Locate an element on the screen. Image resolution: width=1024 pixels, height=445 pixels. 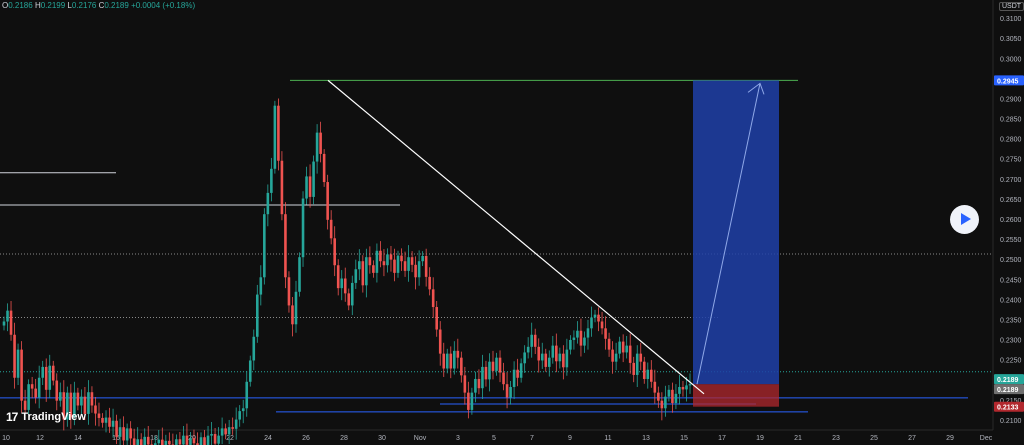
y-tick-label: 0.2900 is located at coordinates (1011, 99).